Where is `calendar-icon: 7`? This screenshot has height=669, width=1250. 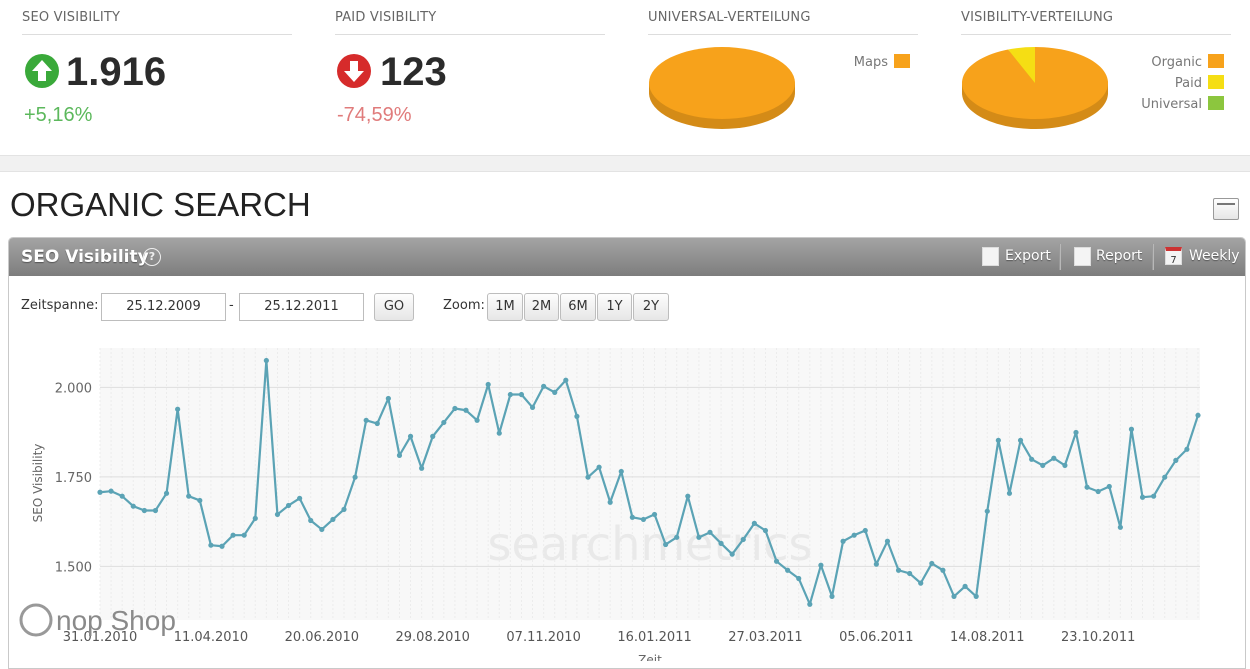 calendar-icon: 7 is located at coordinates (1173, 256).